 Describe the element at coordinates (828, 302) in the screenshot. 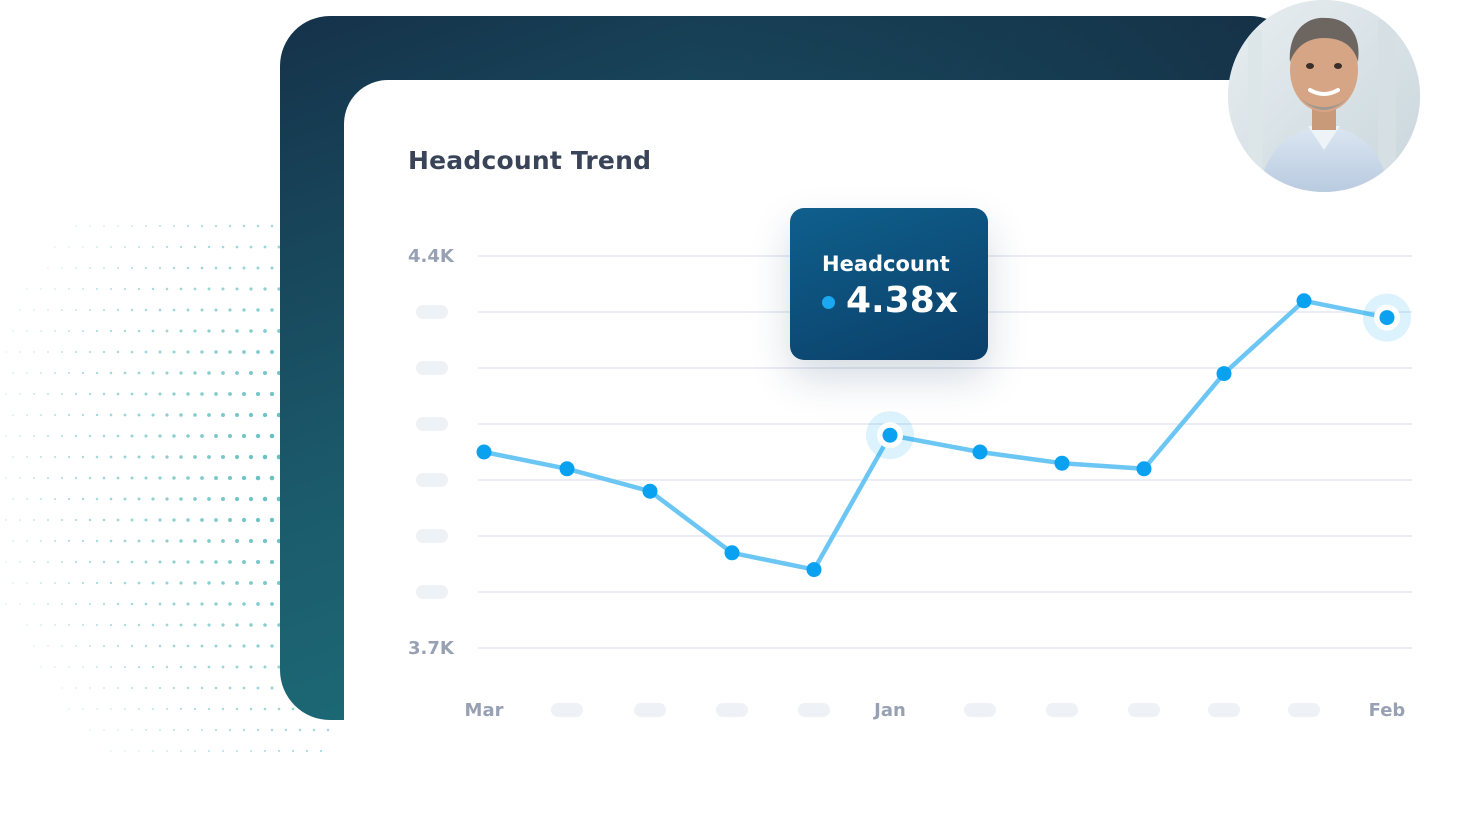

I see `tooltip-series-dot` at that location.